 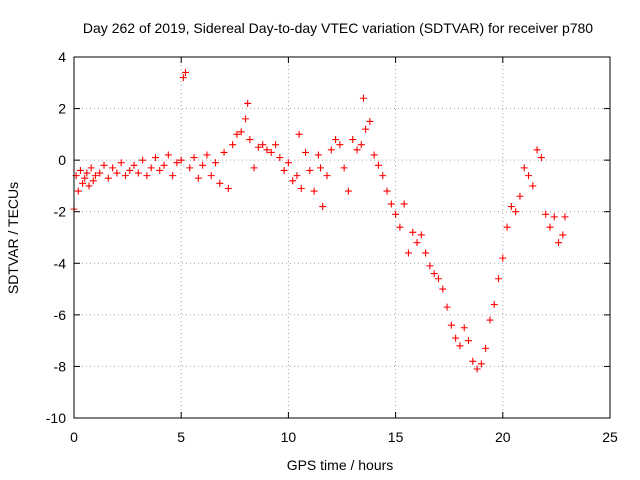 What do you see at coordinates (181, 437) in the screenshot?
I see `x-tick-label: 5` at bounding box center [181, 437].